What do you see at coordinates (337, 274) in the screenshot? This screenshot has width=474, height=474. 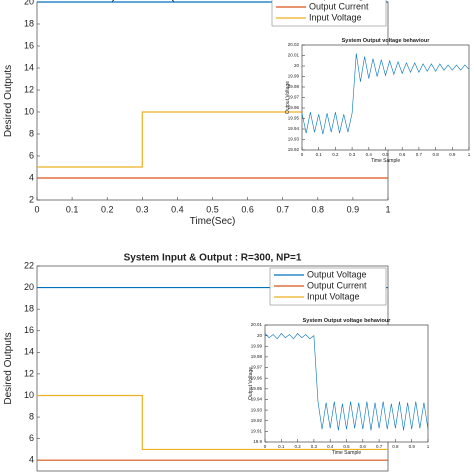 I see `legend-label: Output Voltage` at bounding box center [337, 274].